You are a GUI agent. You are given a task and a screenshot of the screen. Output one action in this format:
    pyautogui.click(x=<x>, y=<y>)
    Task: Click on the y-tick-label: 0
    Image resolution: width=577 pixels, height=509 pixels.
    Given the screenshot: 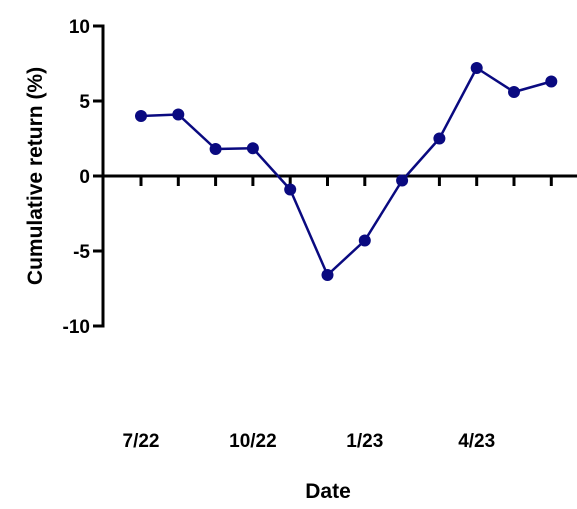 What is the action you would take?
    pyautogui.click(x=84, y=177)
    